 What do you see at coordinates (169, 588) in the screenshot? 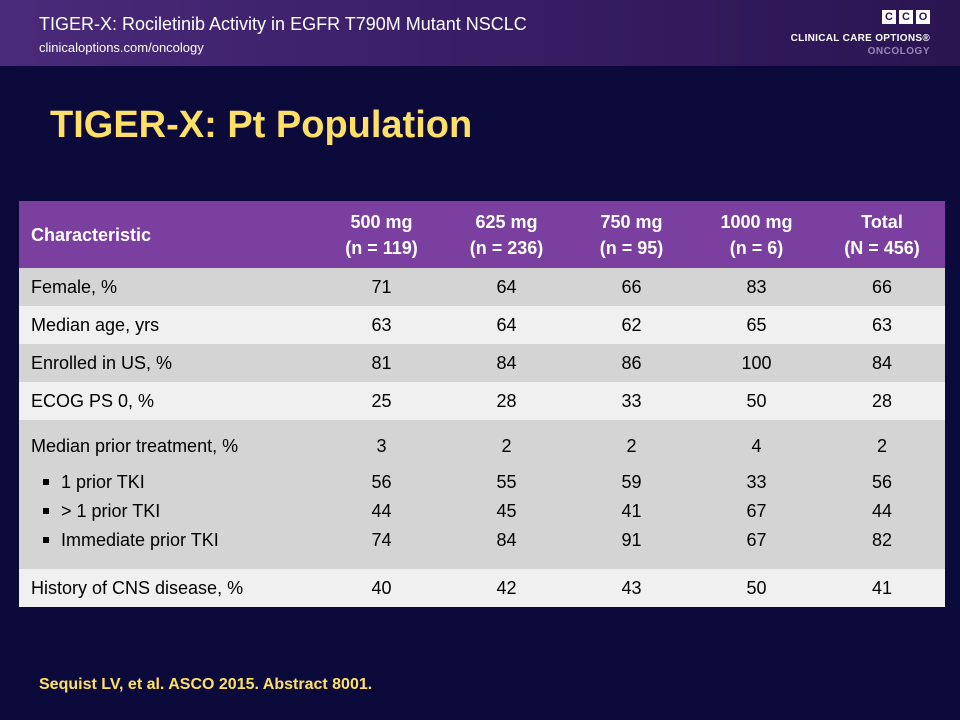
I see `row-label: History of CNS disease, %` at bounding box center [169, 588].